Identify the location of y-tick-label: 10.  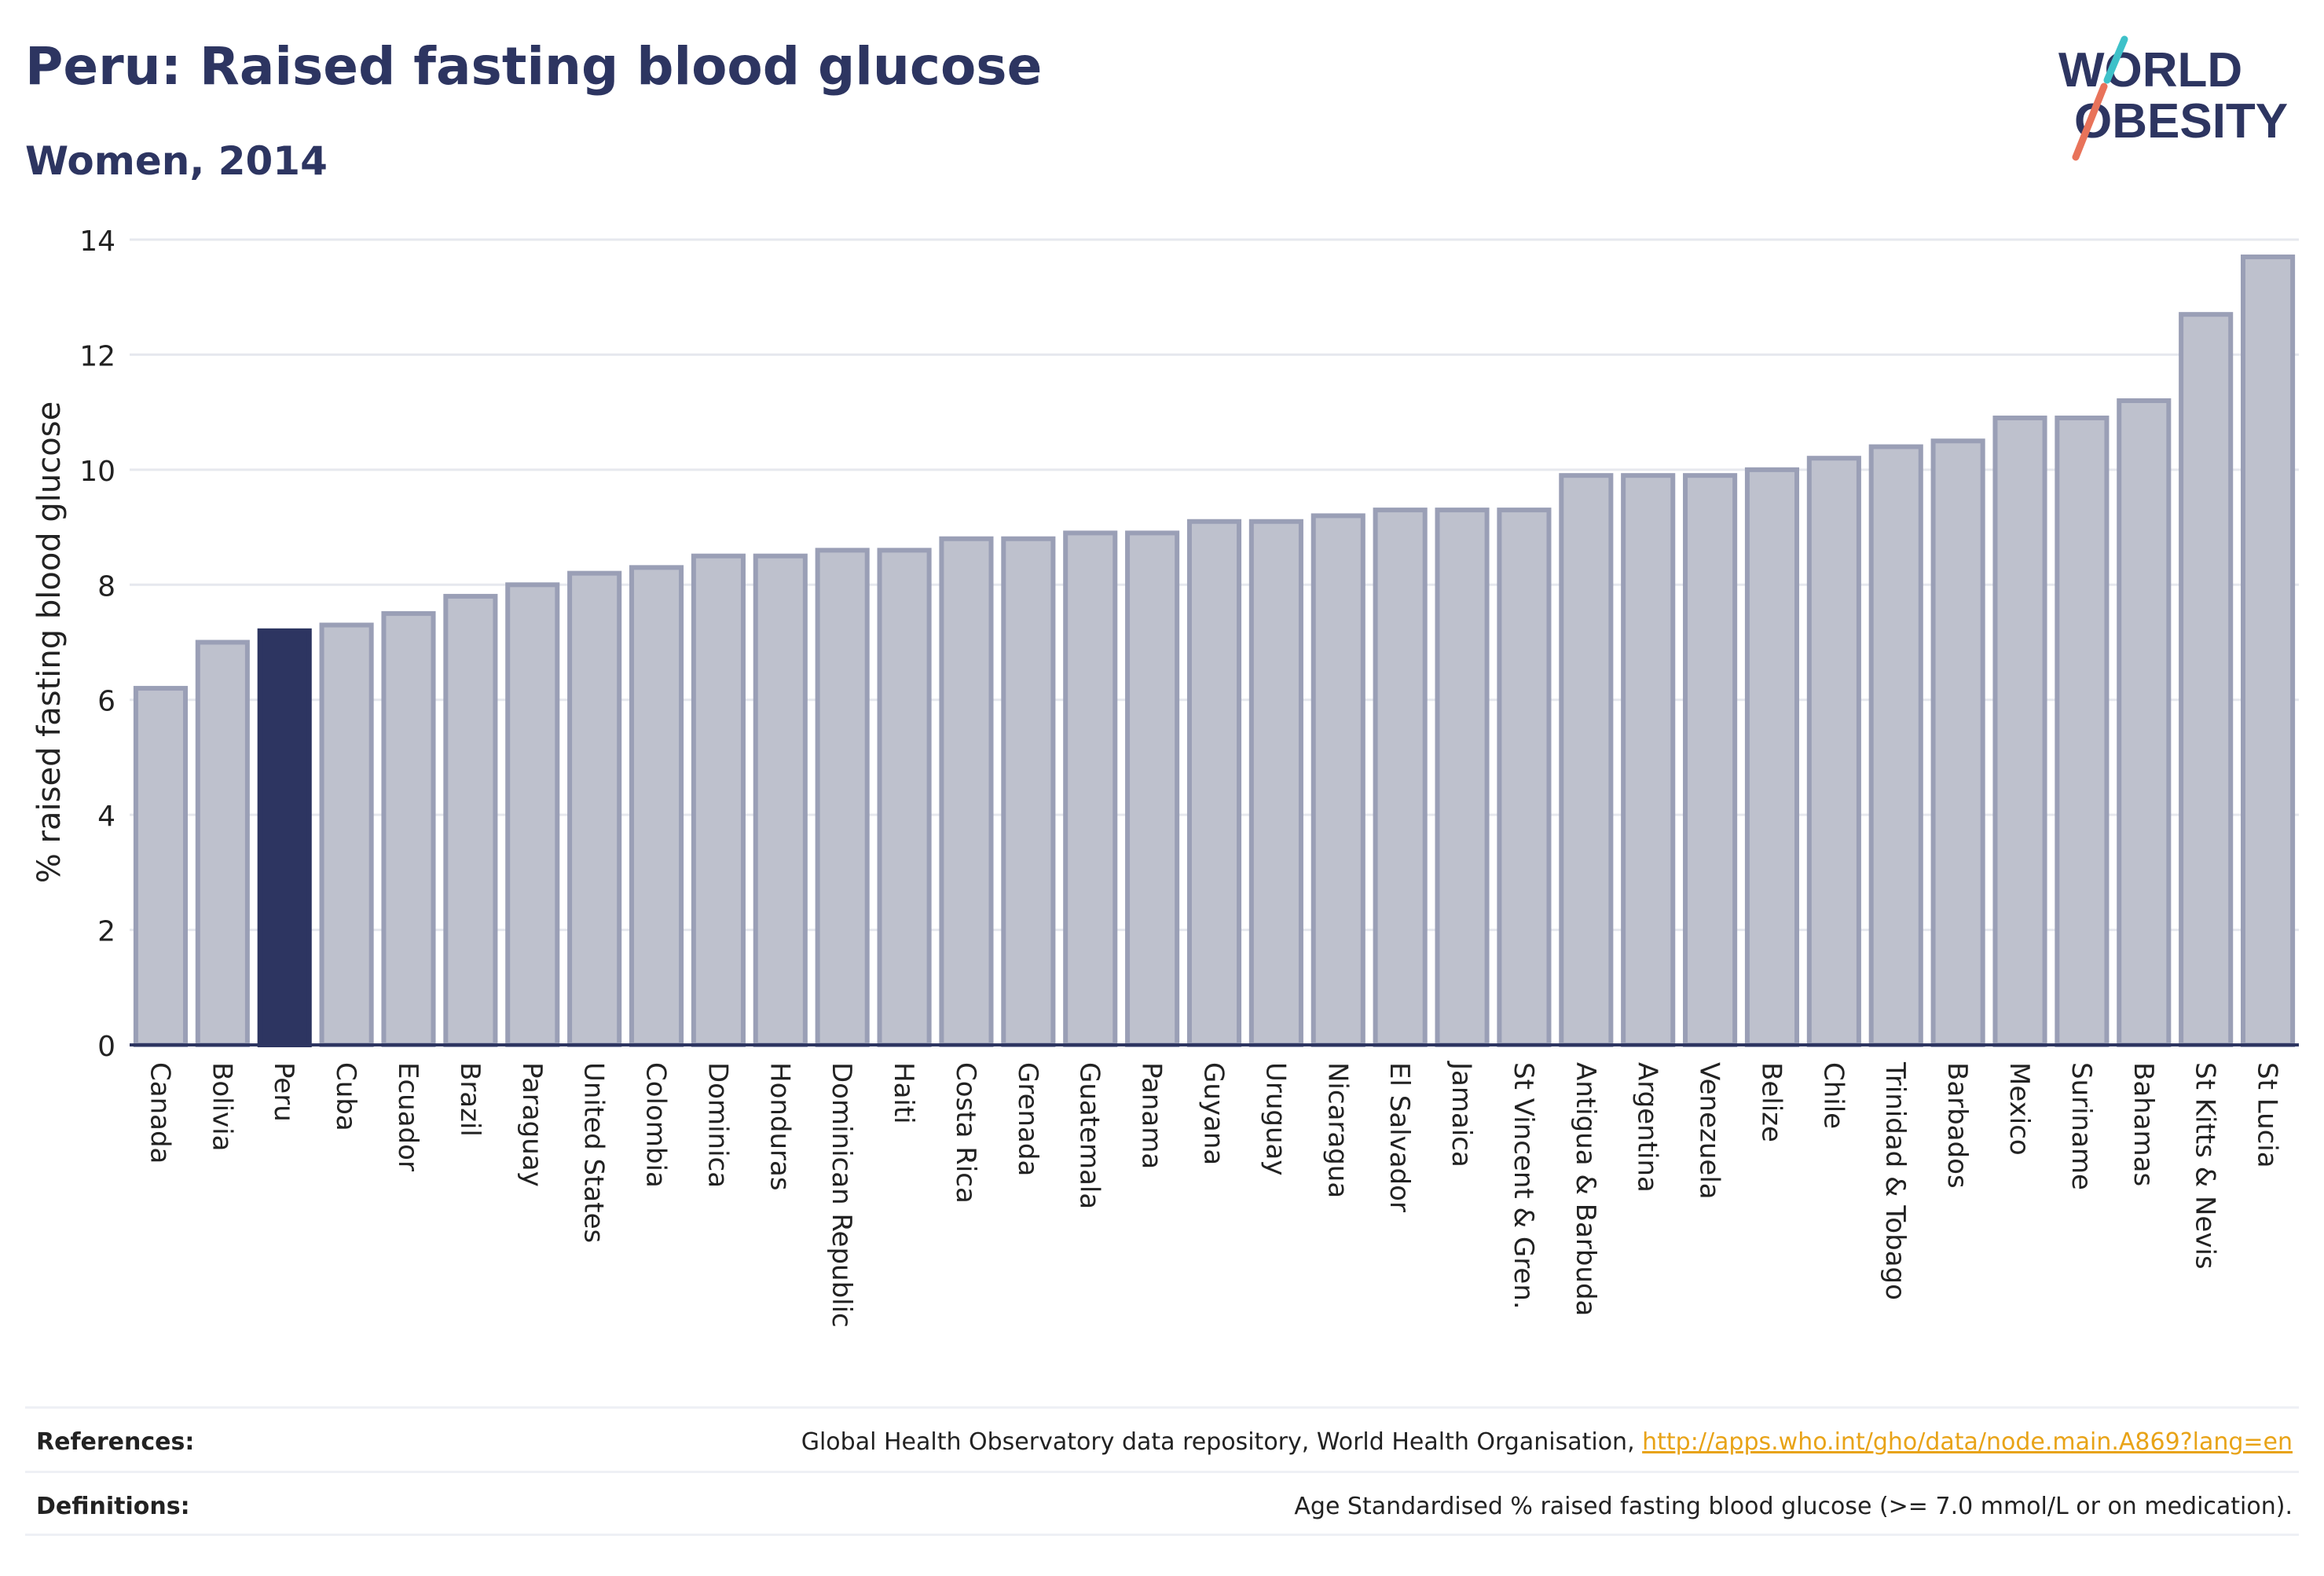
(97, 472).